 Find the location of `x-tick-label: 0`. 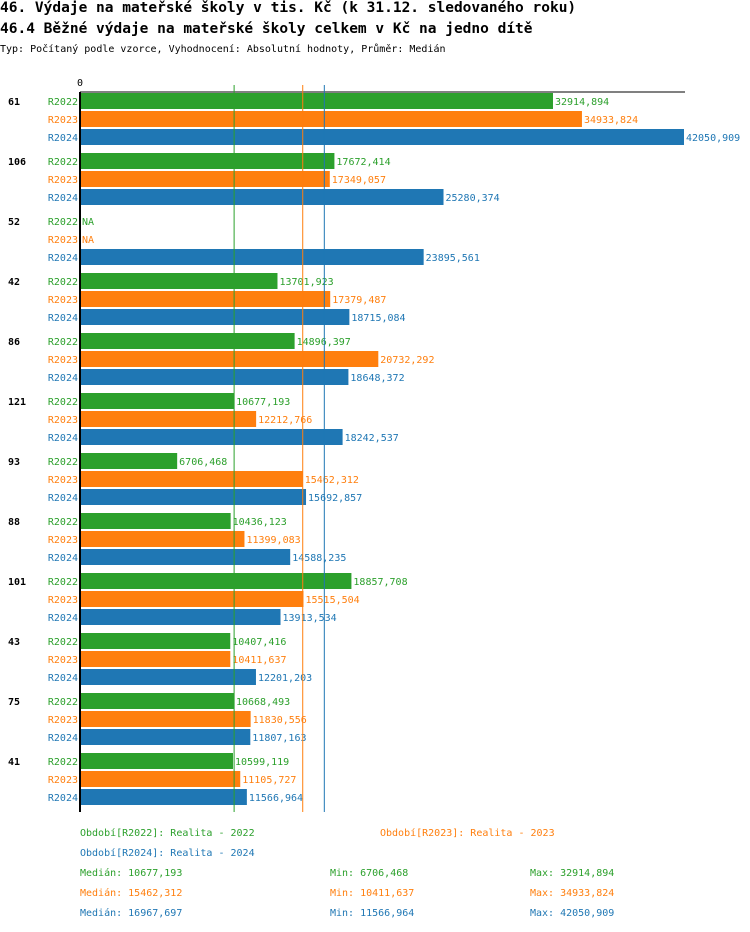

x-tick-label: 0 is located at coordinates (80, 83).